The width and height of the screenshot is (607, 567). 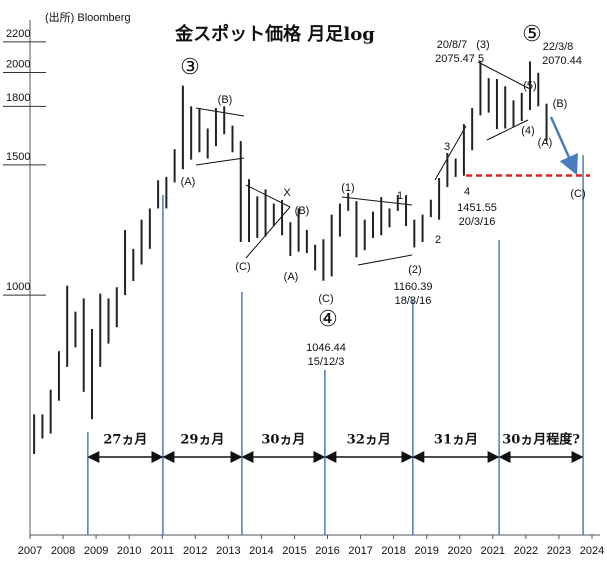 I want to click on interval-label: 32ヵ月, so click(x=369, y=440).